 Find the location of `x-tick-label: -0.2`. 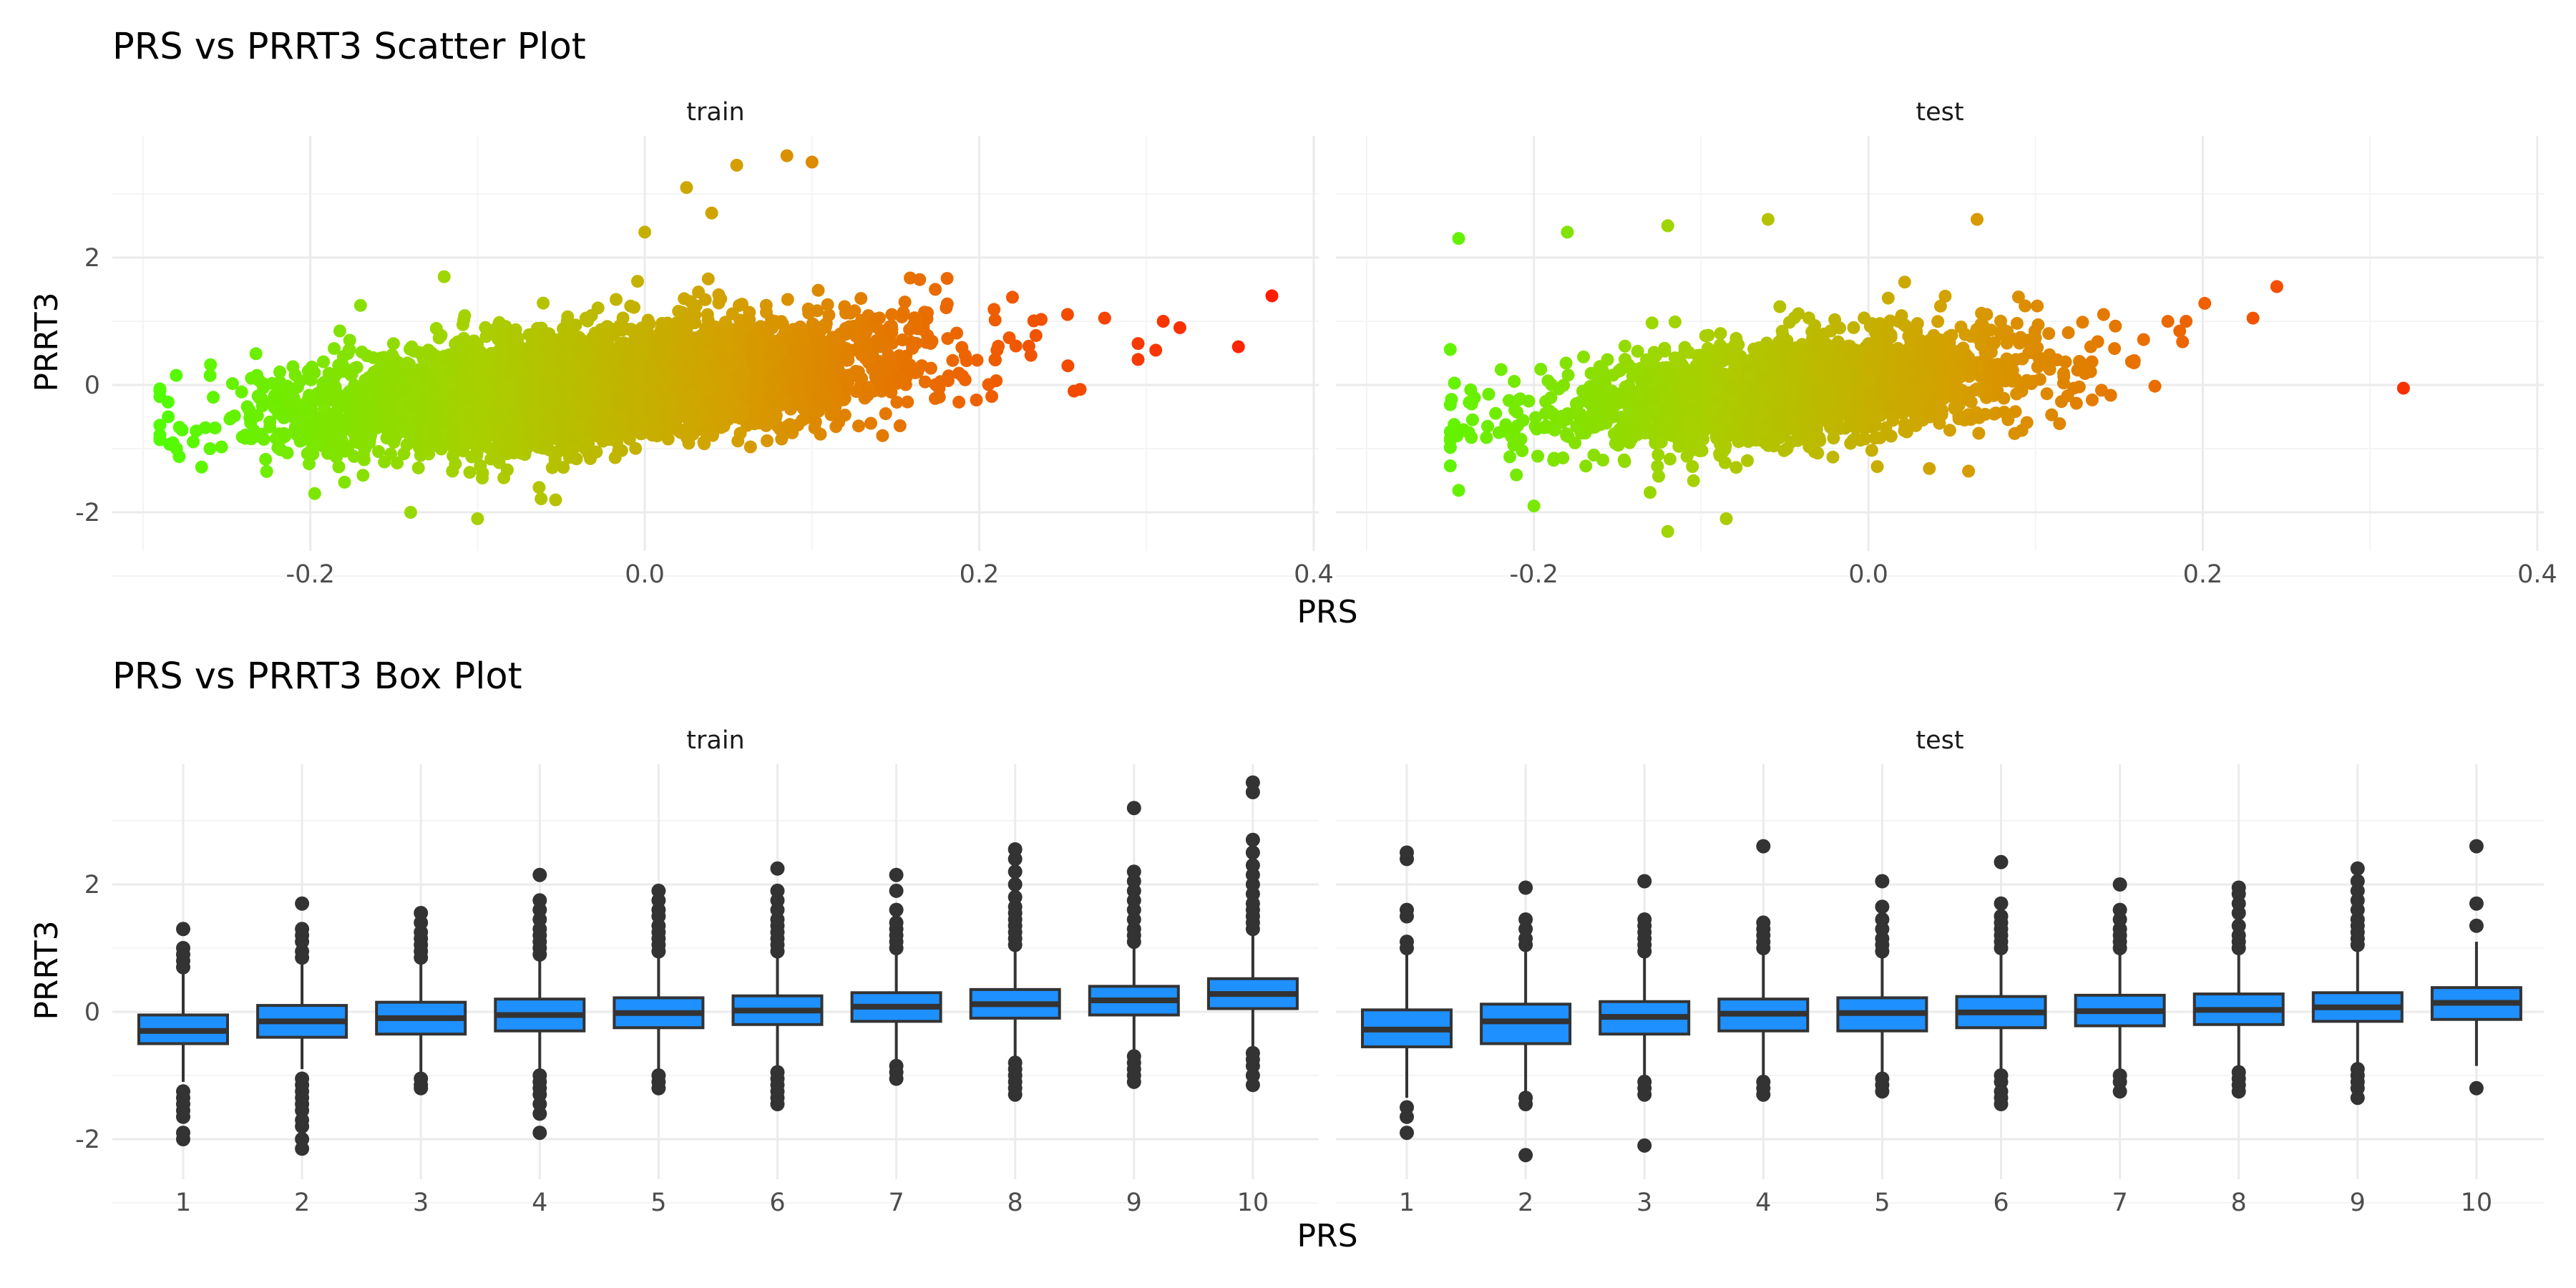

x-tick-label: -0.2 is located at coordinates (310, 574).